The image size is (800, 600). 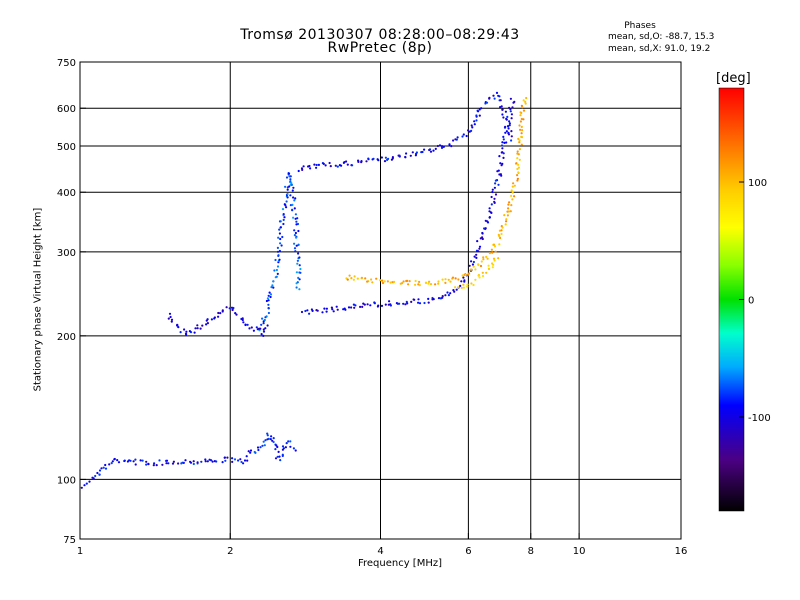 What do you see at coordinates (66, 63) in the screenshot?
I see `y-tick-label: 750` at bounding box center [66, 63].